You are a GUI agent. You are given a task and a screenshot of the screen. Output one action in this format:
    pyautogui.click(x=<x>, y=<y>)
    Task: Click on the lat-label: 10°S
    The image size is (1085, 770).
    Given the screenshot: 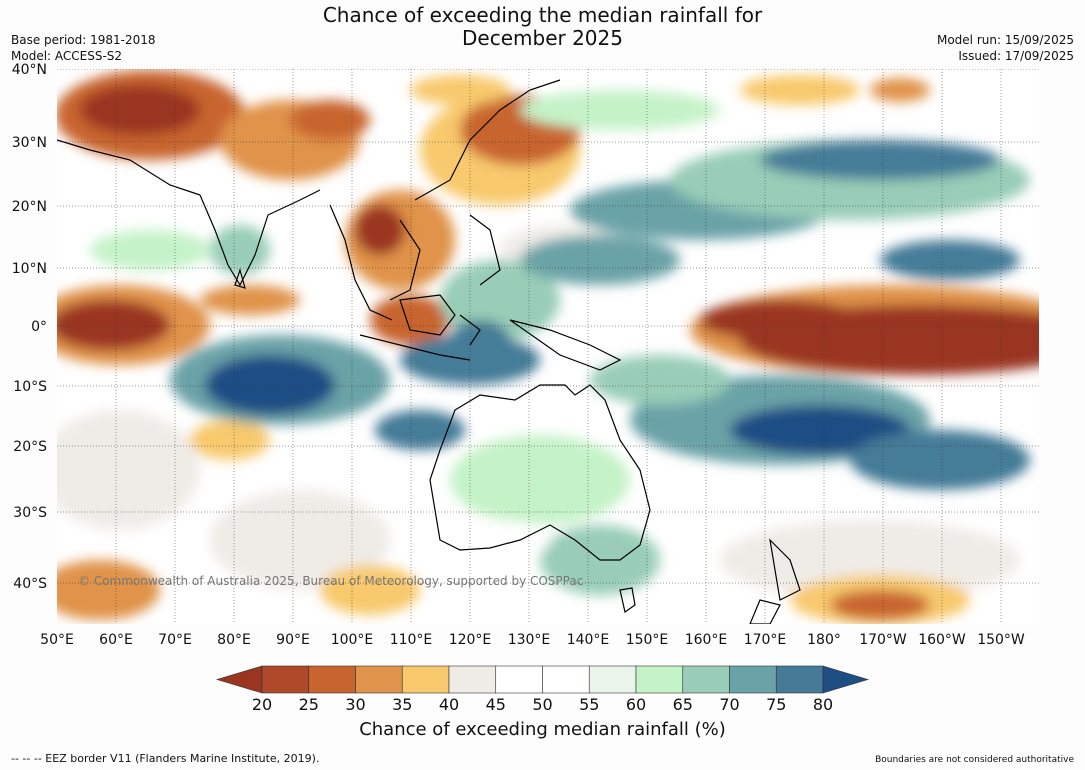 What is the action you would take?
    pyautogui.click(x=30, y=387)
    